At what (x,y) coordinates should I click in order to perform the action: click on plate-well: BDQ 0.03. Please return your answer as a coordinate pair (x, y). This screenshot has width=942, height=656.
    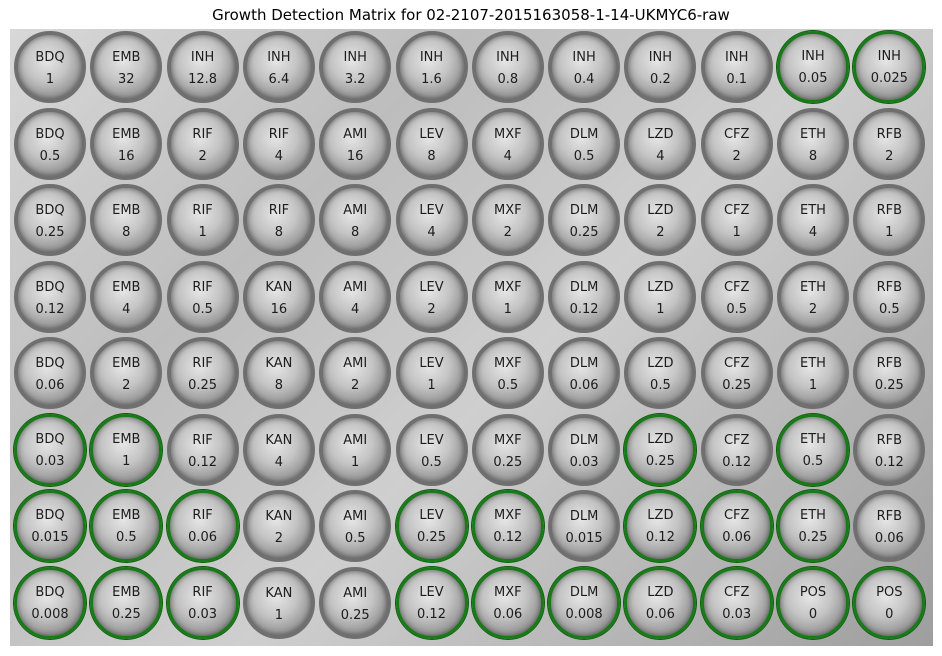
    Looking at the image, I should click on (50, 449).